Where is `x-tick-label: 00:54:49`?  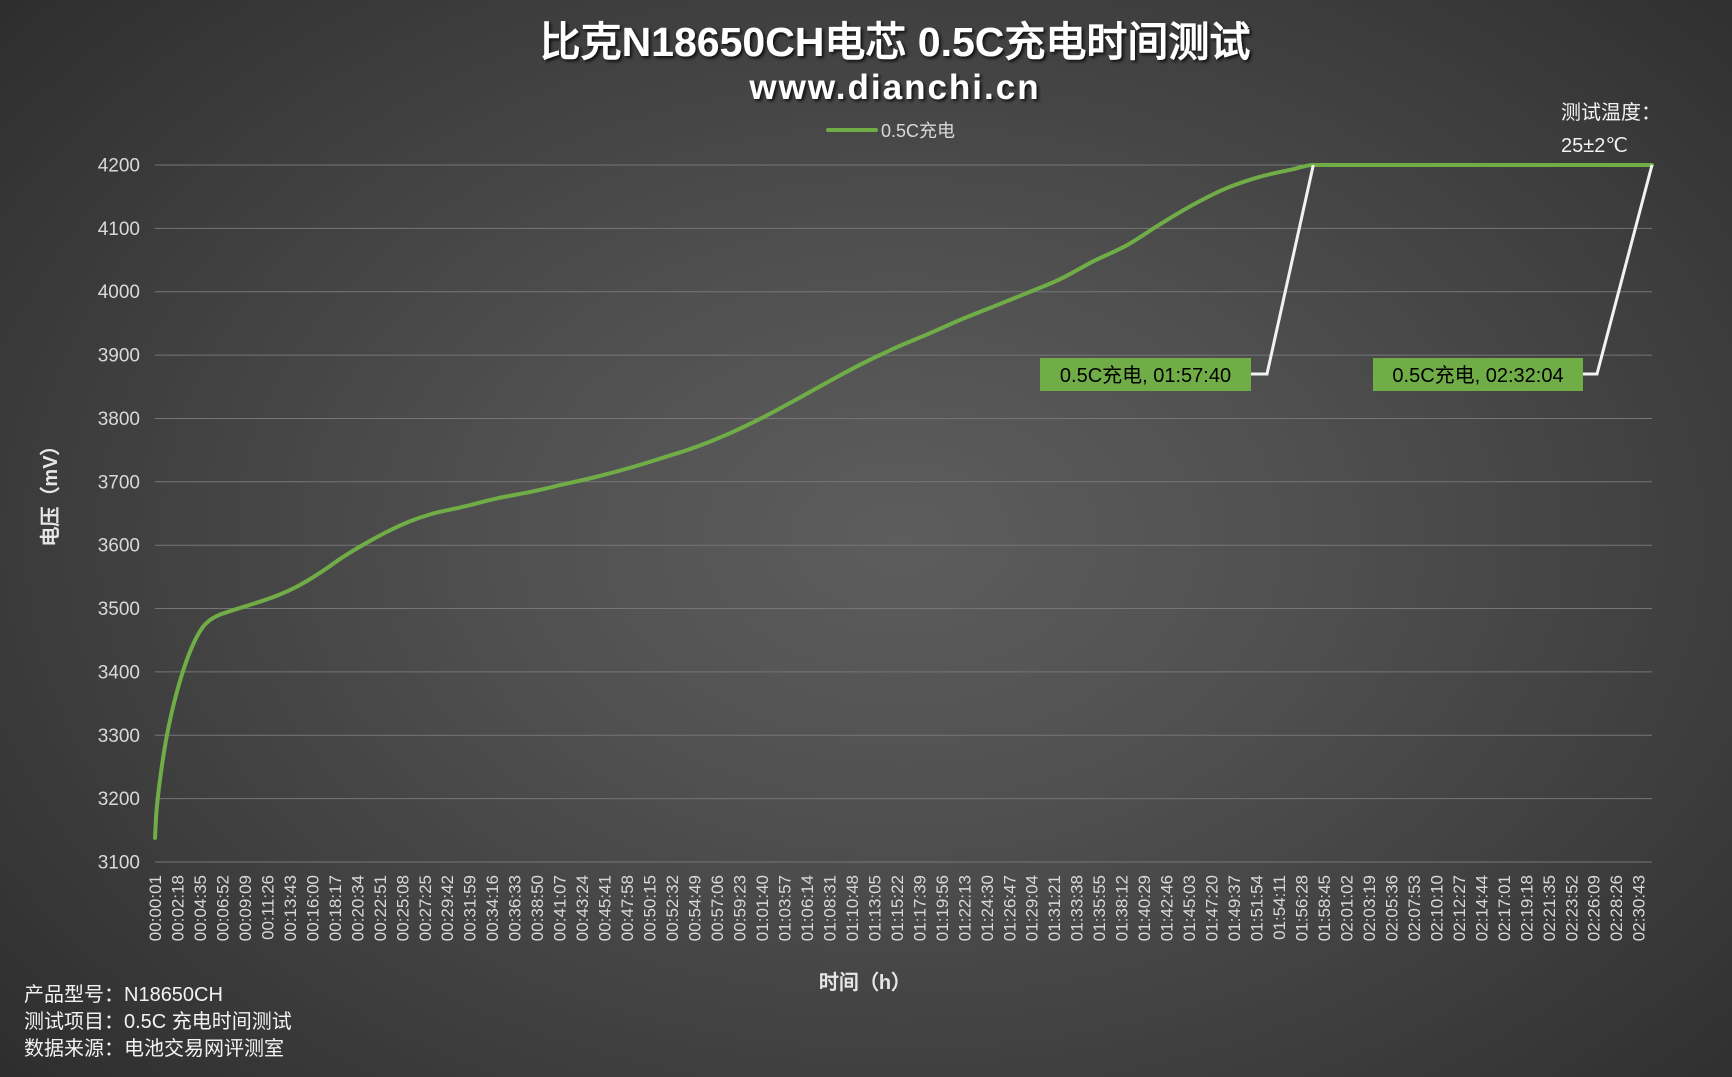
x-tick-label: 00:54:49 is located at coordinates (695, 908).